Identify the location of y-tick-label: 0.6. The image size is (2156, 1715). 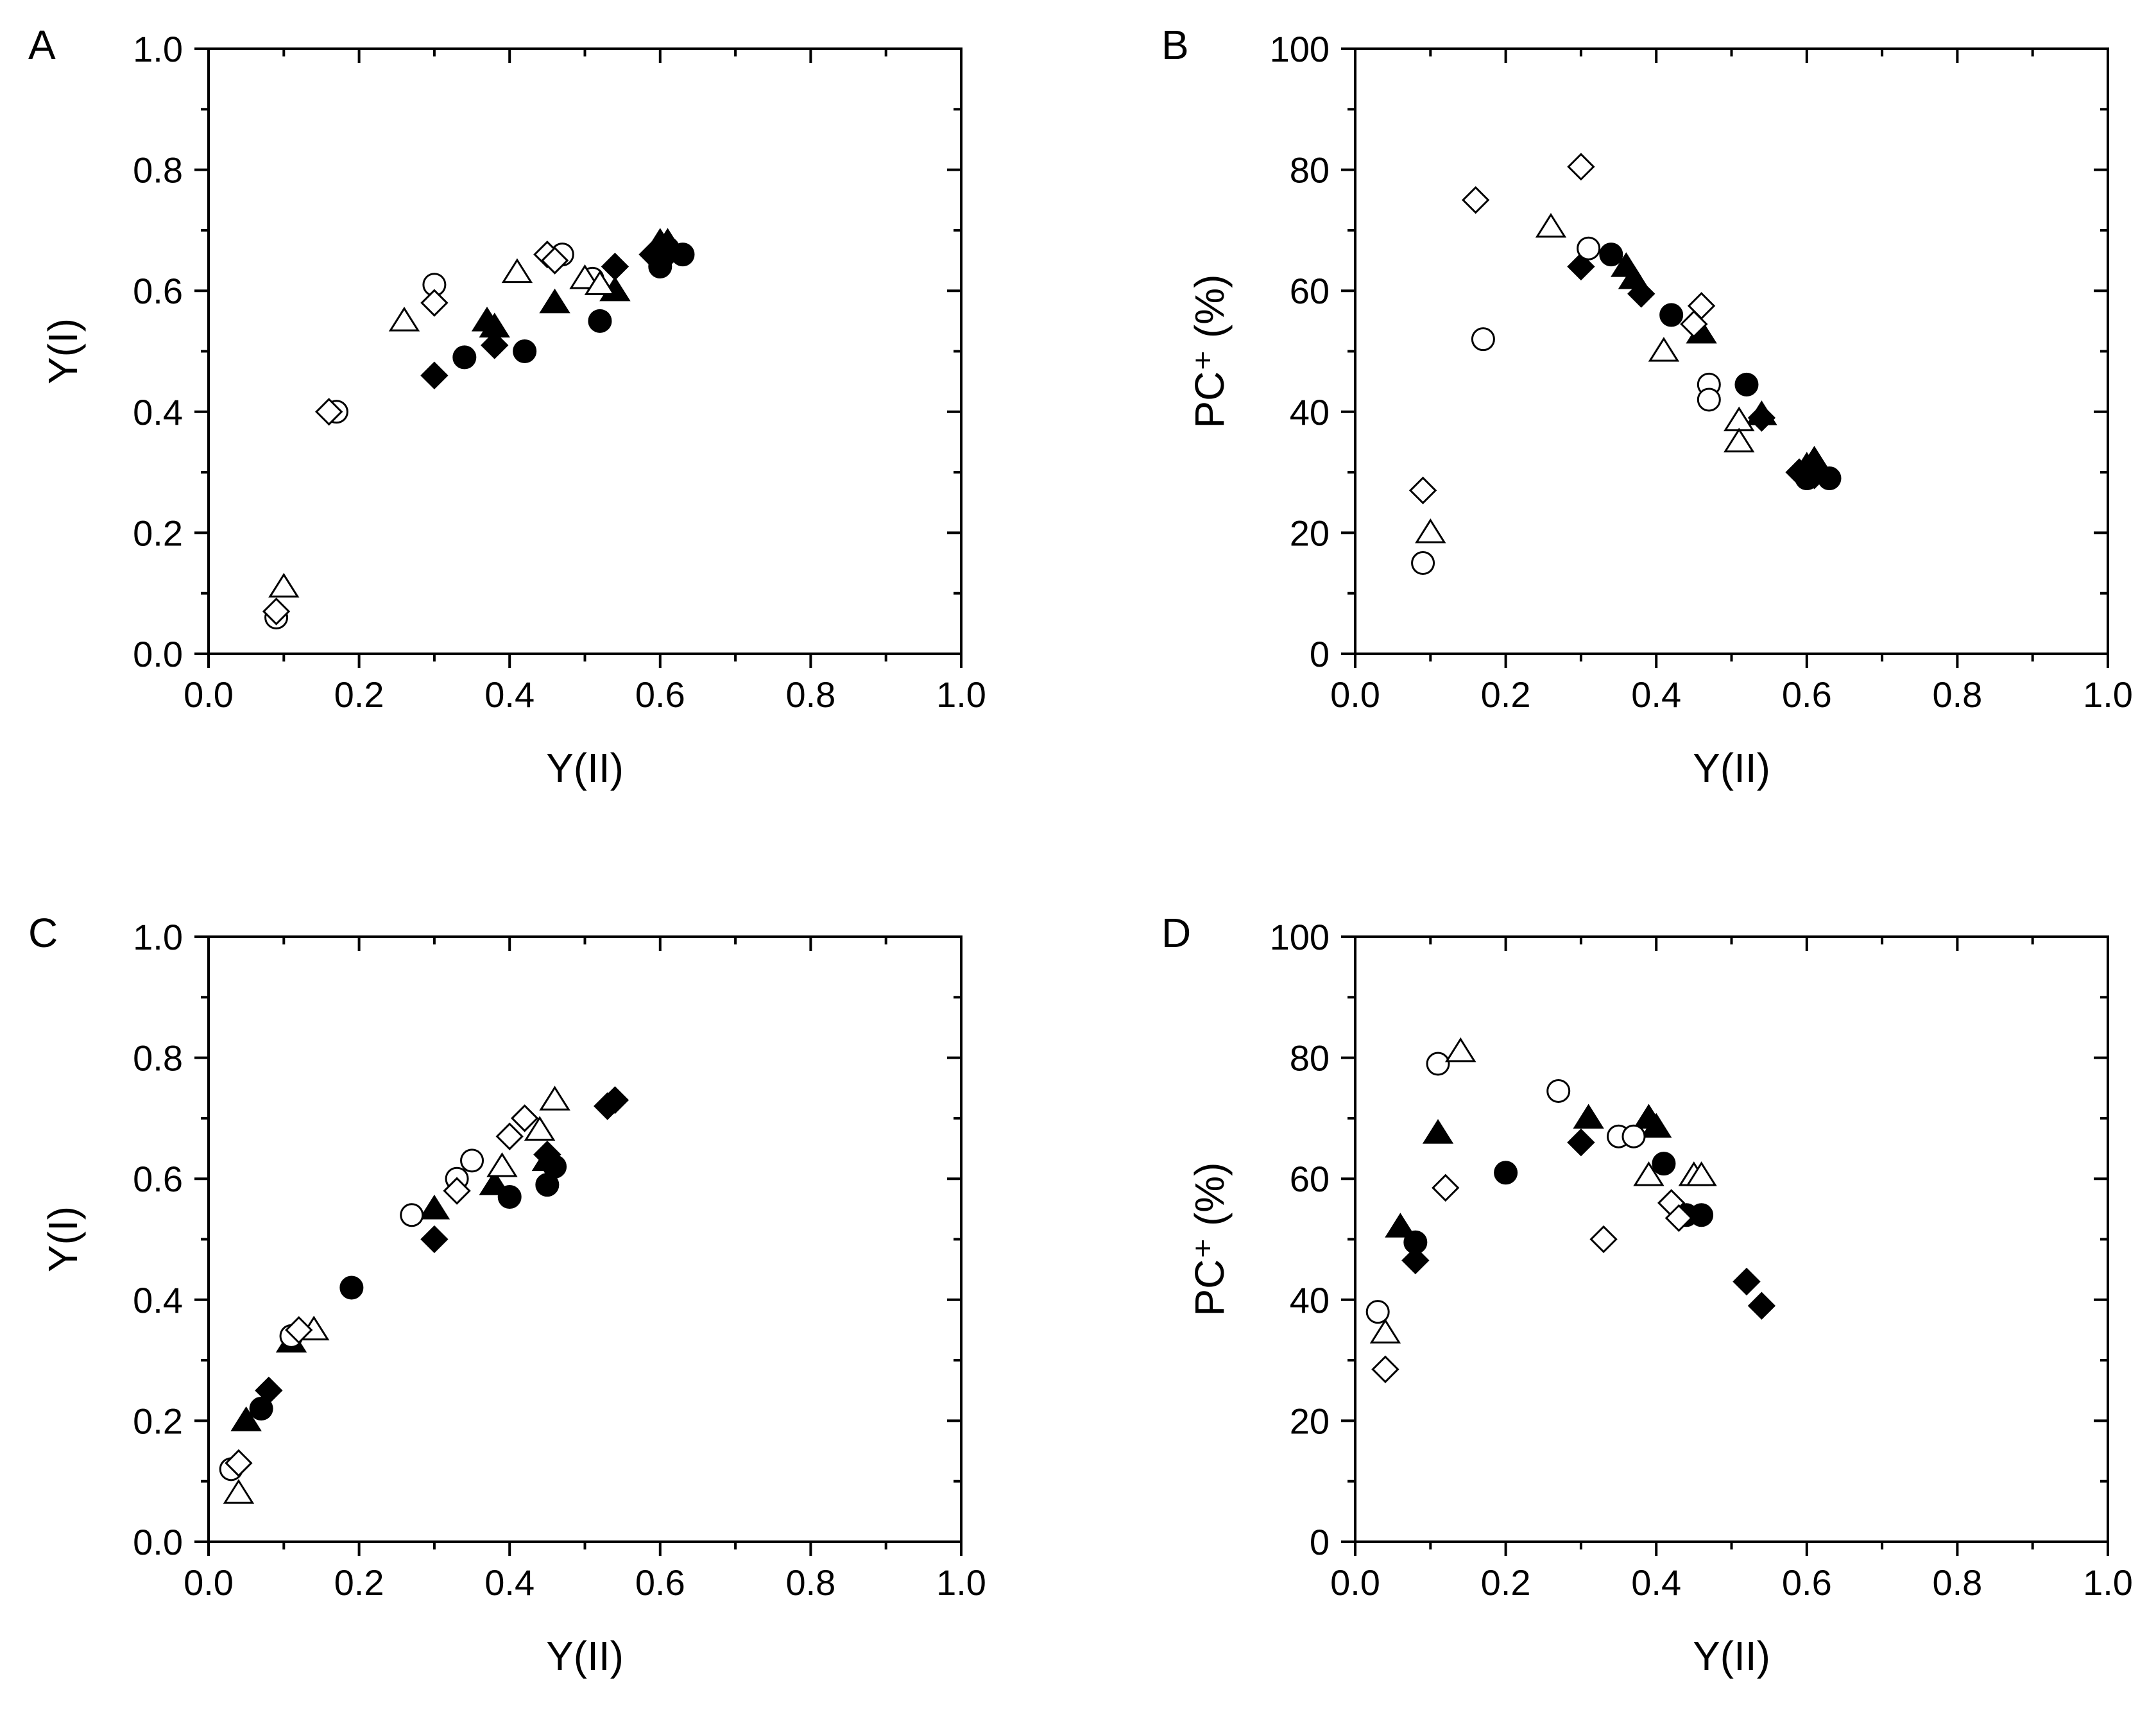
(158, 291).